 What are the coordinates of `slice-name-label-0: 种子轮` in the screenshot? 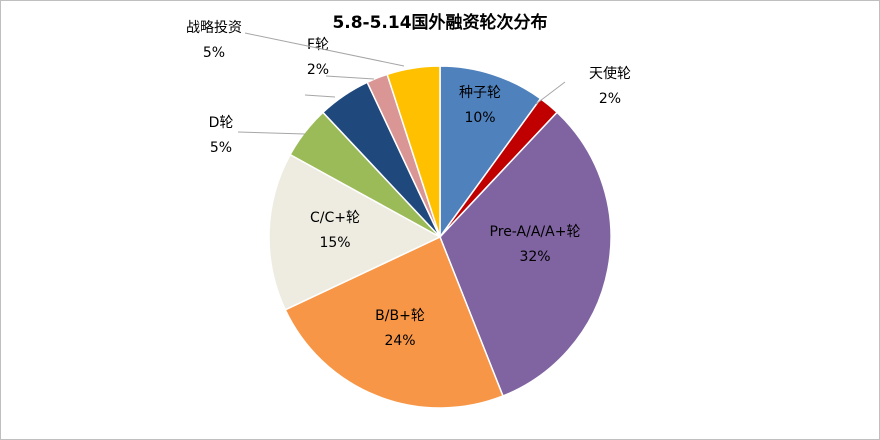 It's located at (480, 93).